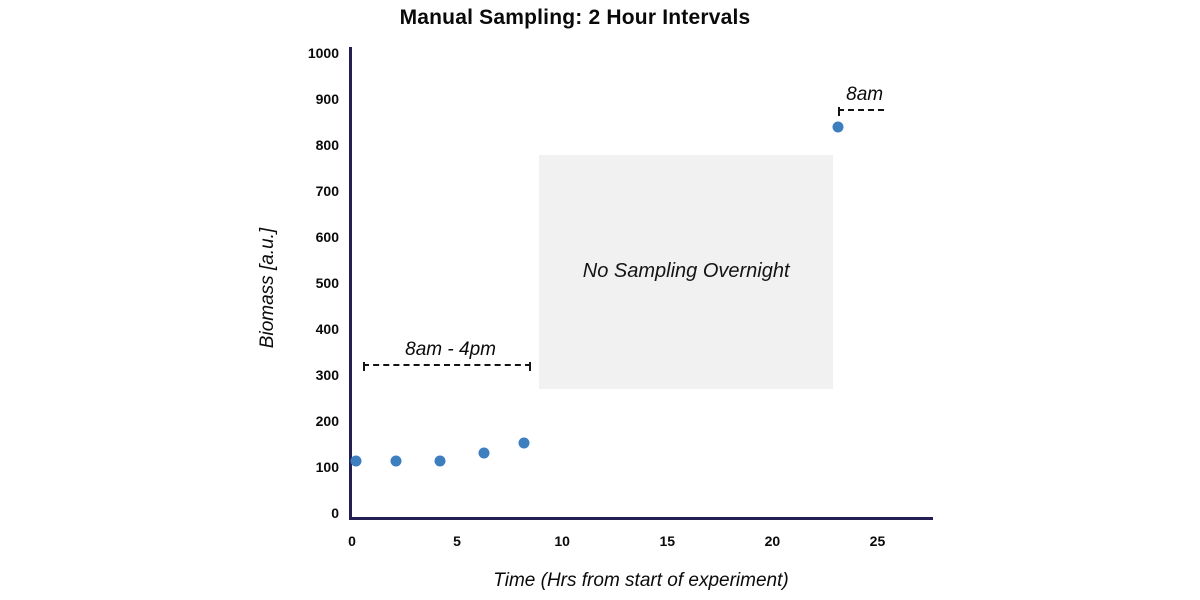  I want to click on no-sampling-region-label: No Sampling Overnight, so click(686, 271).